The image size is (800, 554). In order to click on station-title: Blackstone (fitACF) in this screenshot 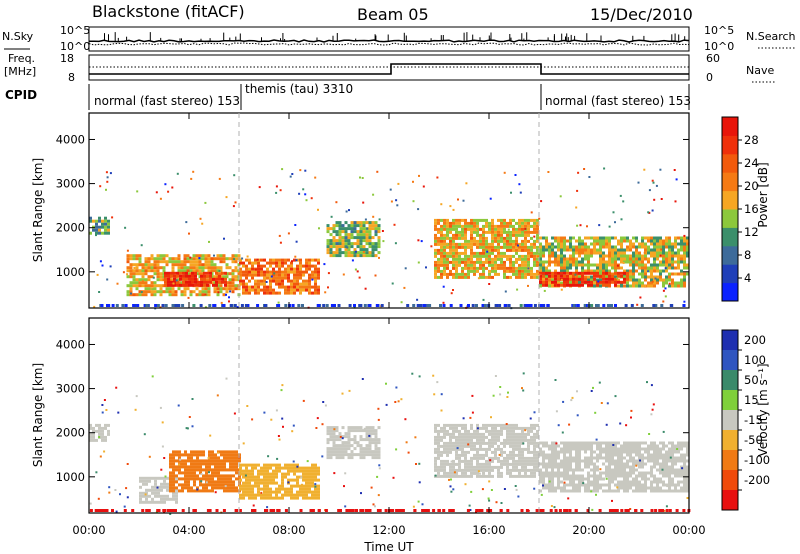, I will do `click(168, 11)`.